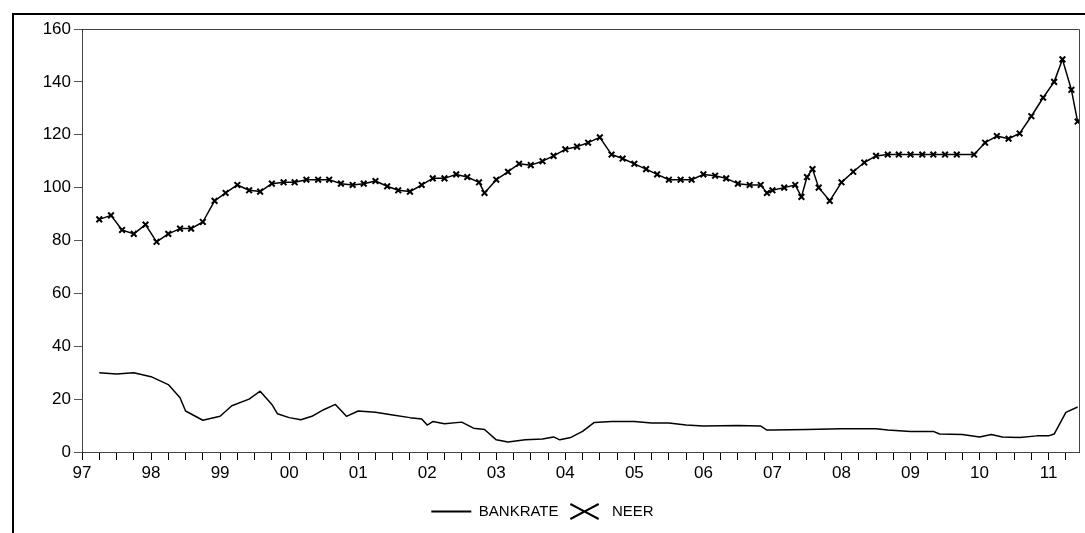  What do you see at coordinates (56, 187) in the screenshot?
I see `y-tick-label: 100` at bounding box center [56, 187].